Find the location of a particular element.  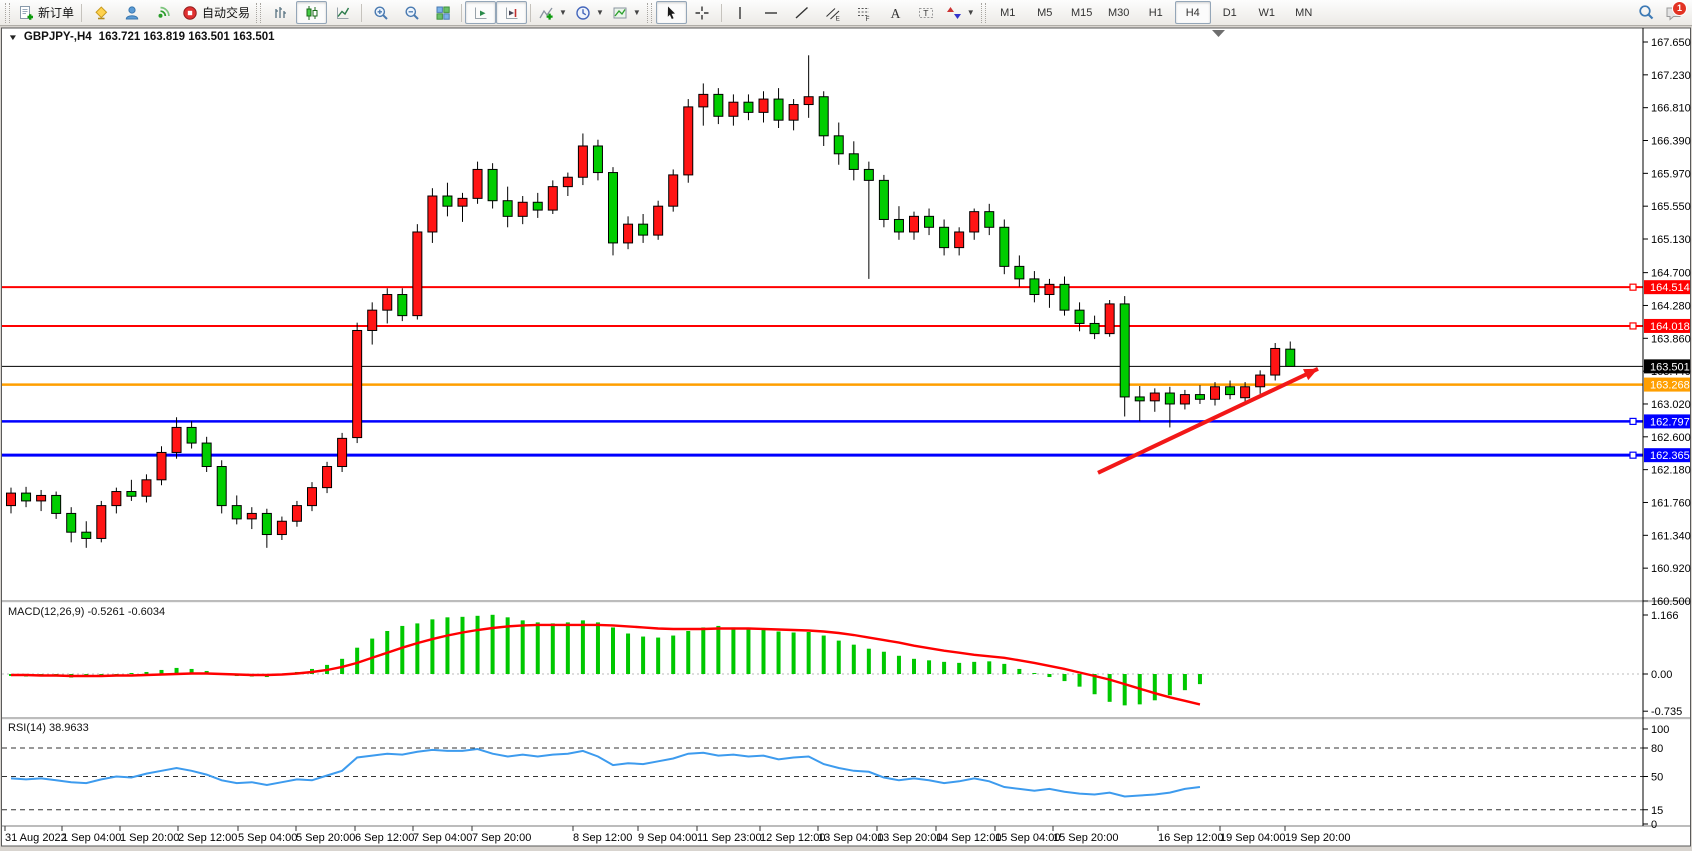

zoom-in-button is located at coordinates (380, 12).